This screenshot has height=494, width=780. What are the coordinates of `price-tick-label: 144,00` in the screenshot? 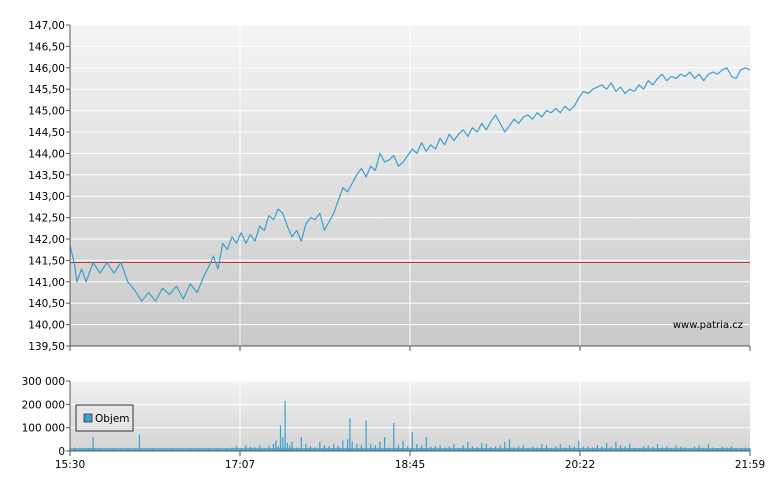 It's located at (46, 154).